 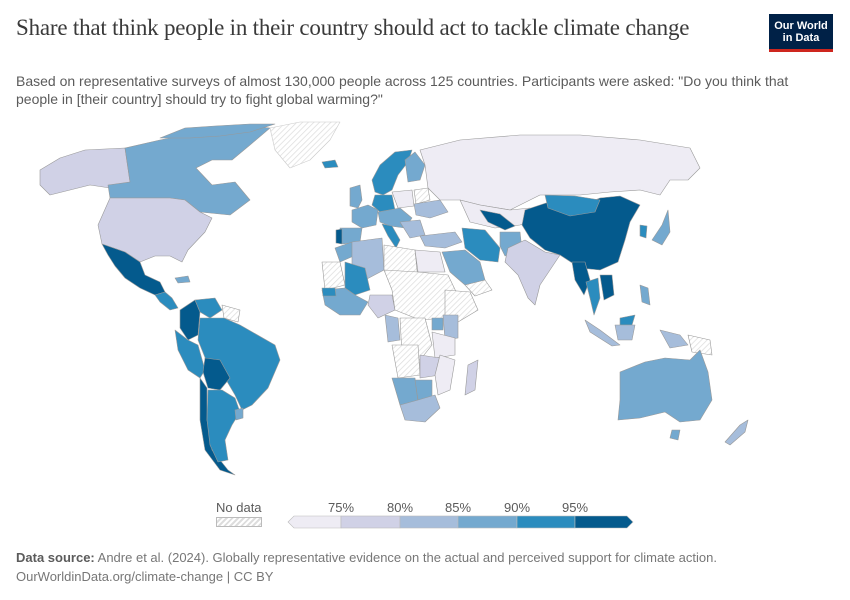 I want to click on region-iceland, so click(x=330, y=164).